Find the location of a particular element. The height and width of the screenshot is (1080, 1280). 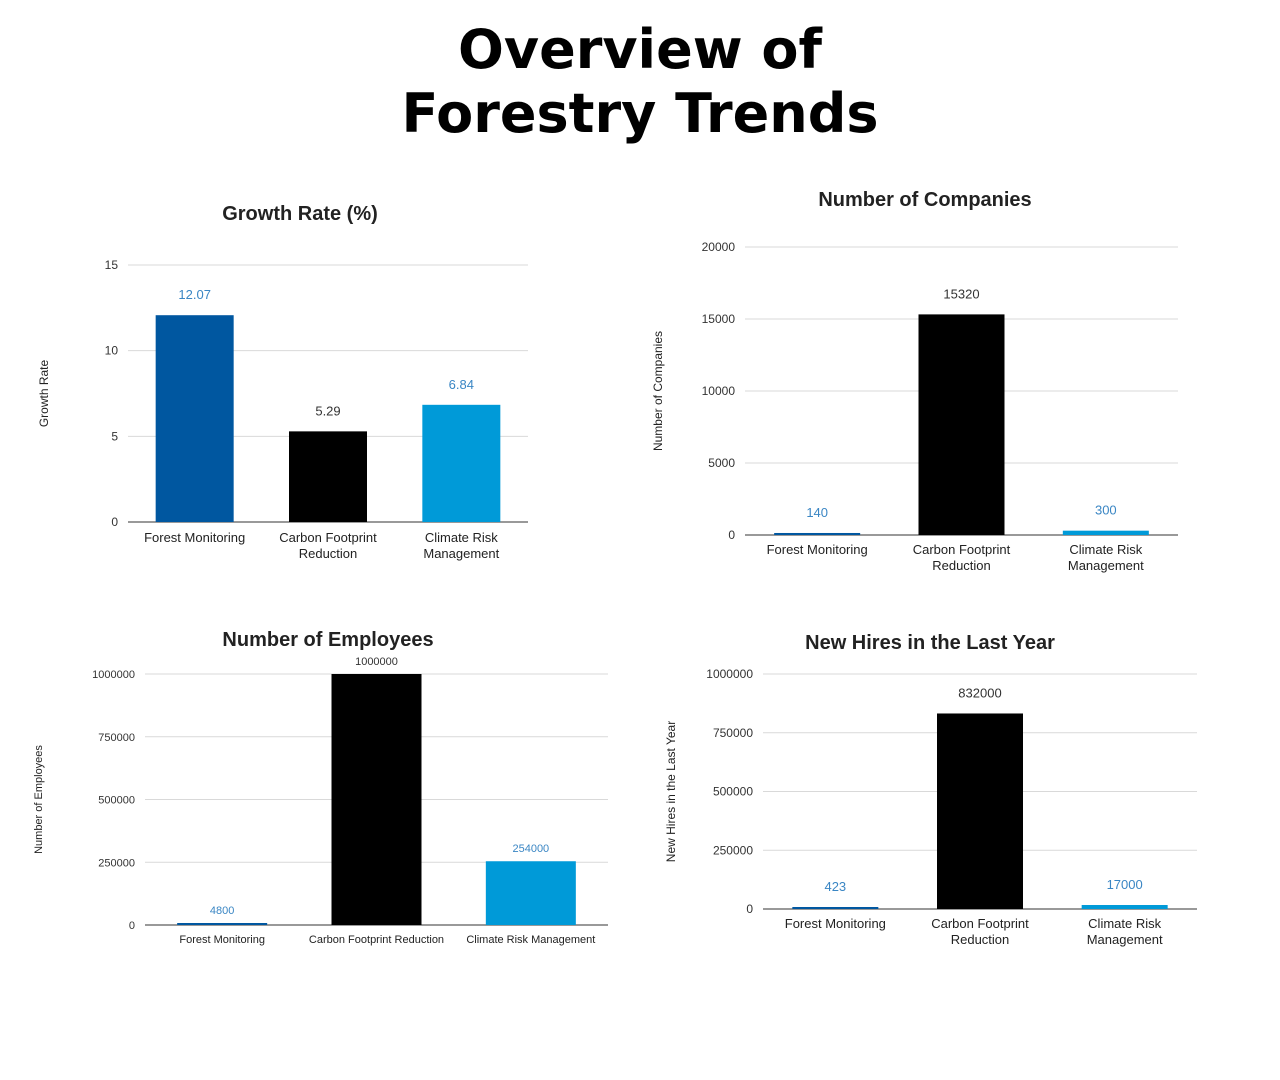

page-title-line-1: Overview of is located at coordinates (640, 49).